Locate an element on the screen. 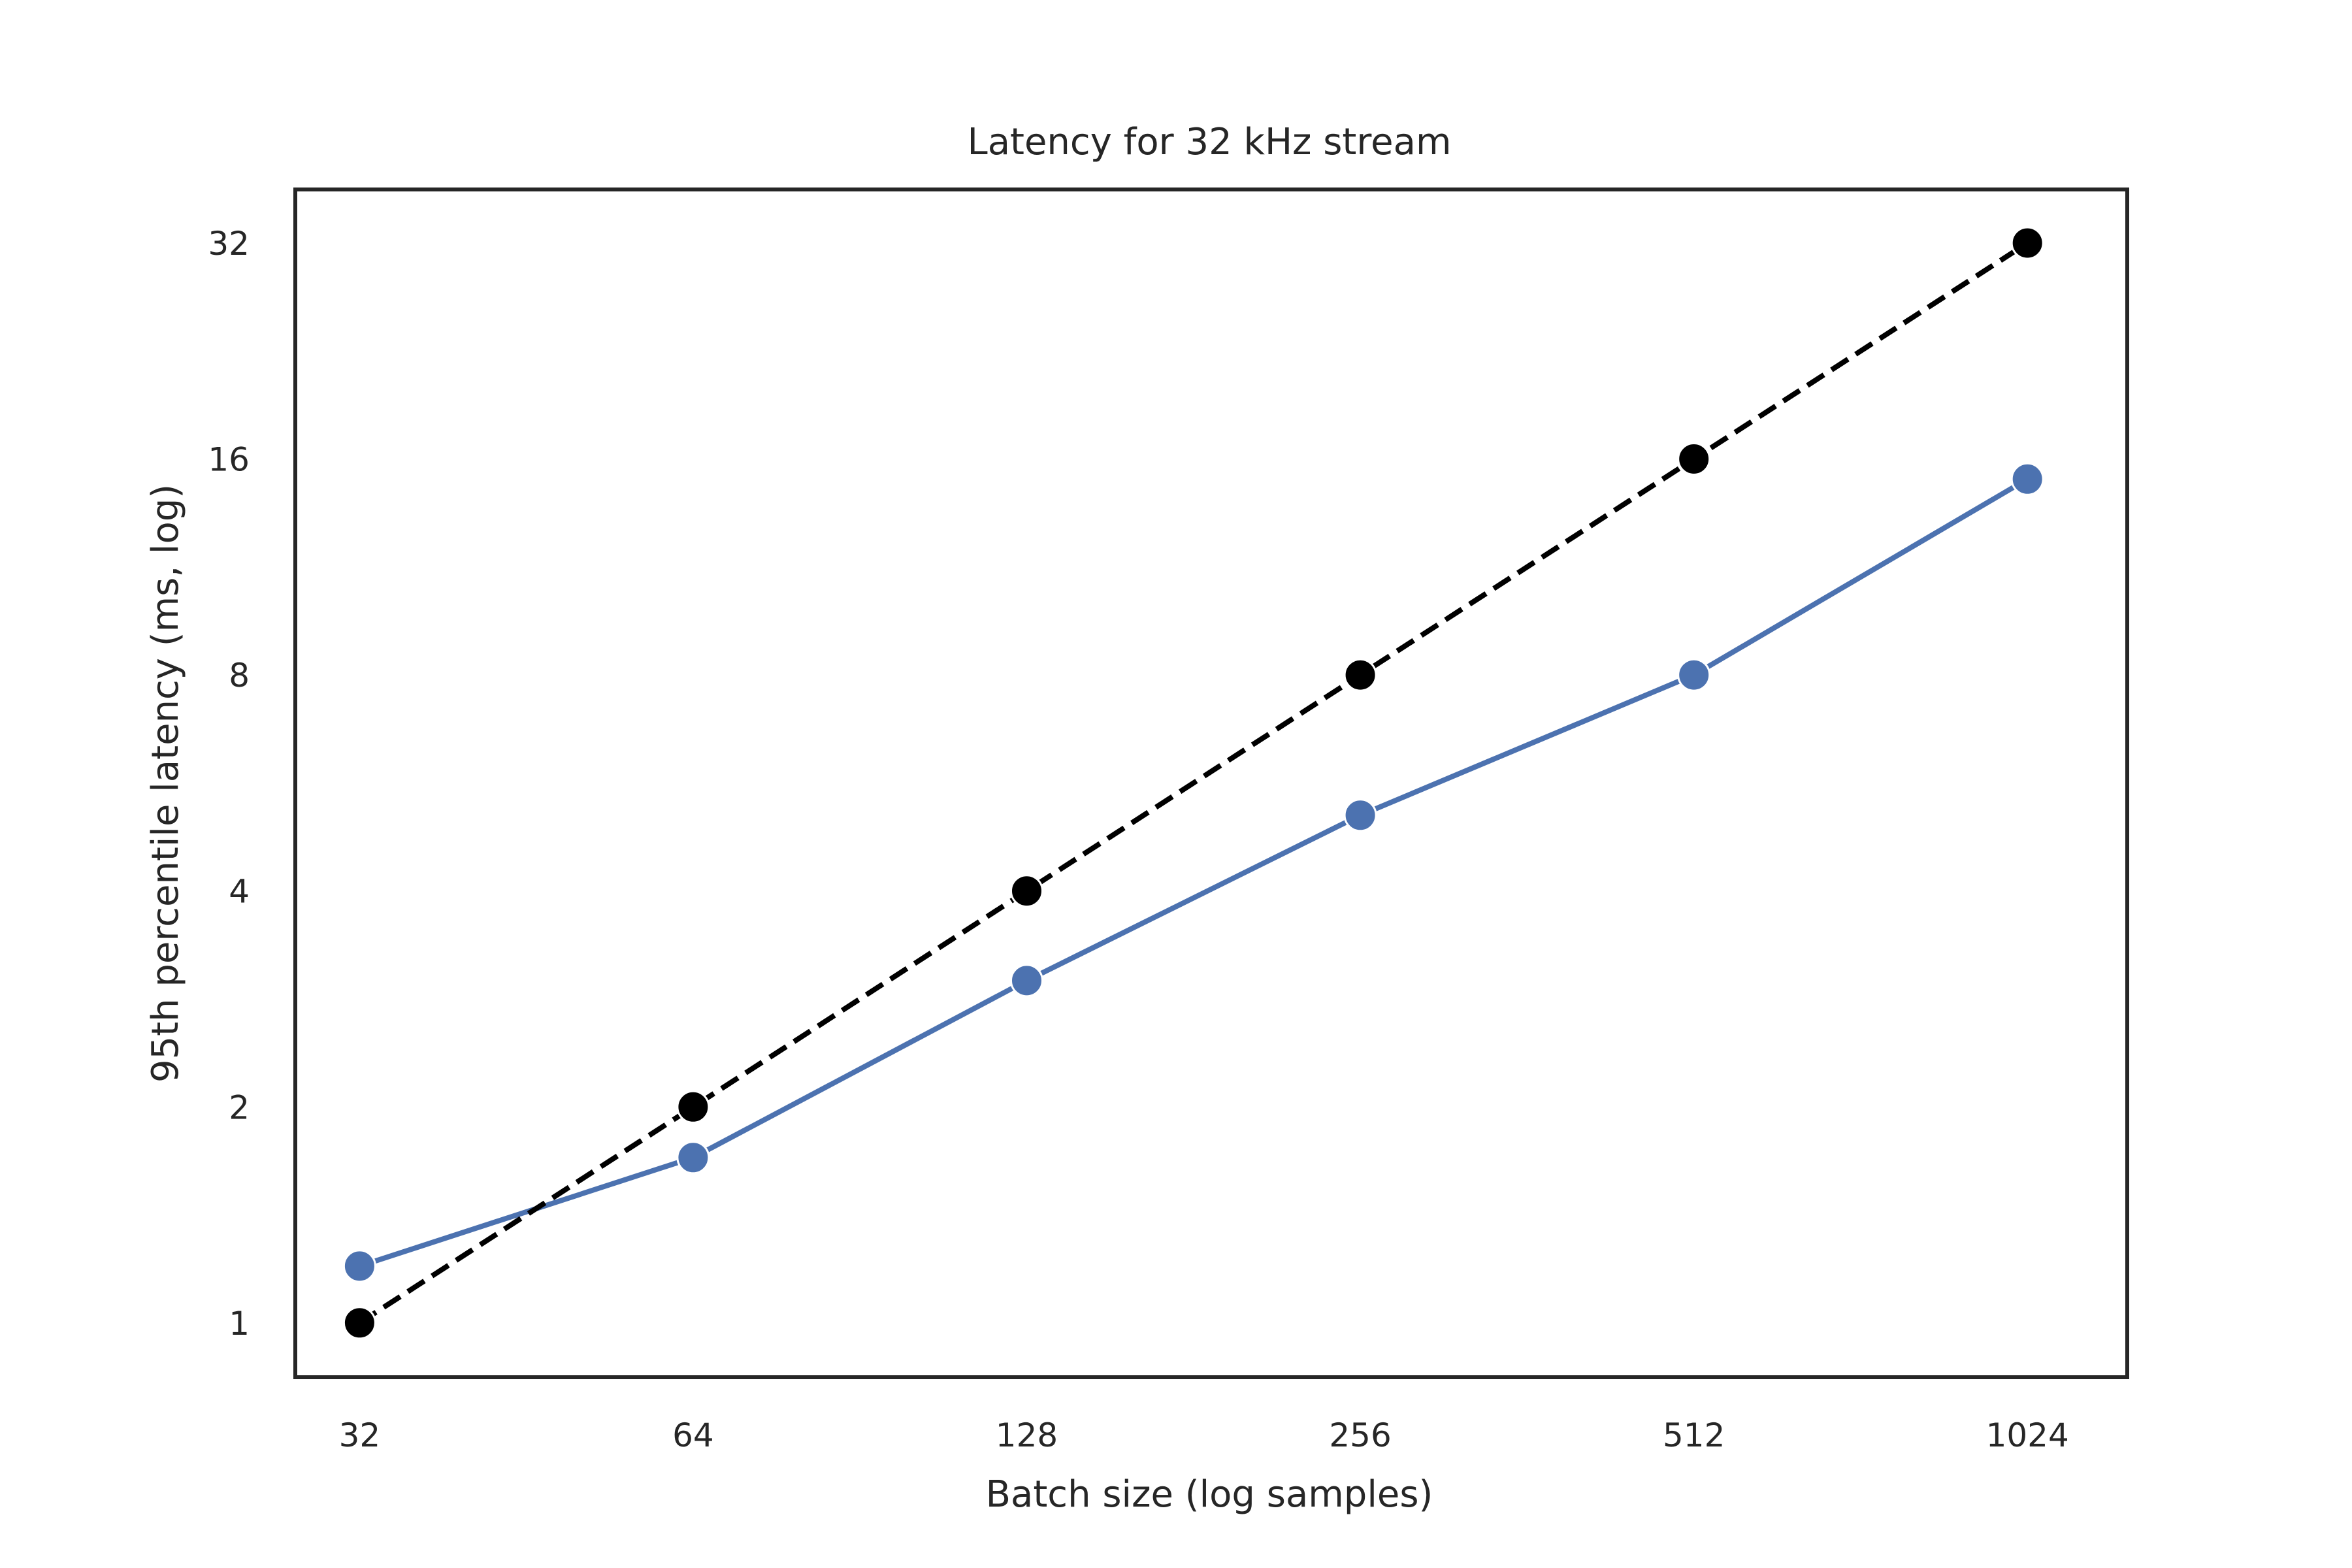  x-tick-label: 64 is located at coordinates (693, 1435).